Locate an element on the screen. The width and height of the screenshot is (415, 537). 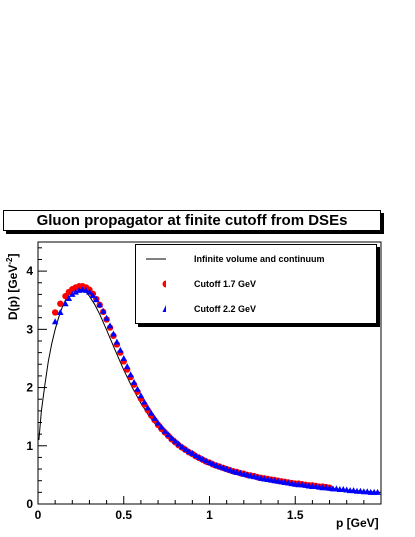
x-tick-label: 0.5 is located at coordinates (123, 515).